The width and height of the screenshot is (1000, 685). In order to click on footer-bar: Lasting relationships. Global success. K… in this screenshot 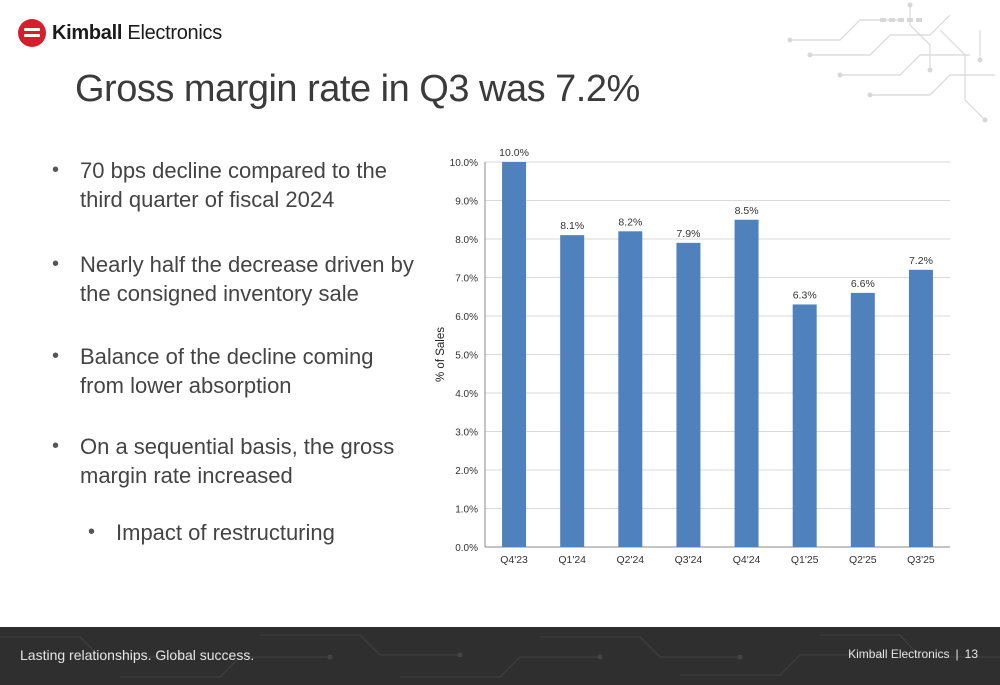, I will do `click(500, 656)`.